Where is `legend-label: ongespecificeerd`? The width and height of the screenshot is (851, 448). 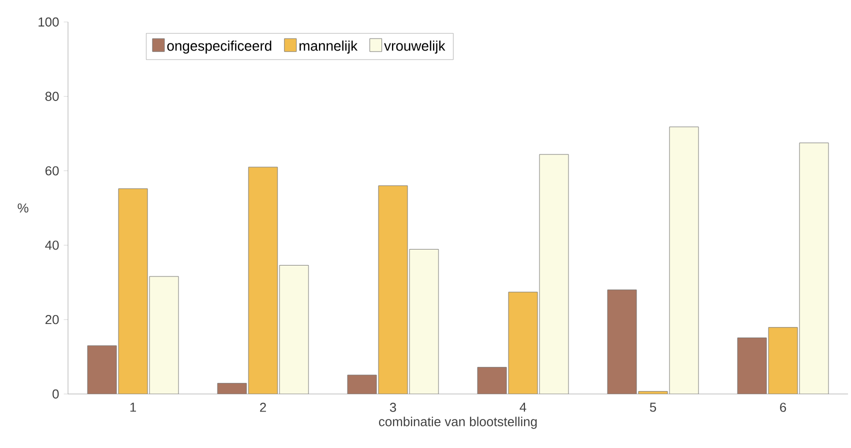 legend-label: ongespecificeerd is located at coordinates (219, 47).